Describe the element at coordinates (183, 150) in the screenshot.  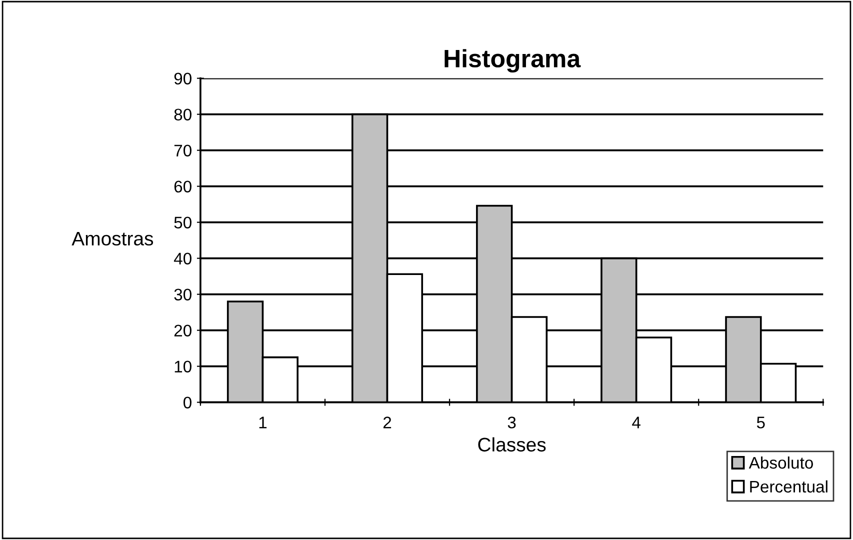
I see `y-tick-label: 70` at that location.